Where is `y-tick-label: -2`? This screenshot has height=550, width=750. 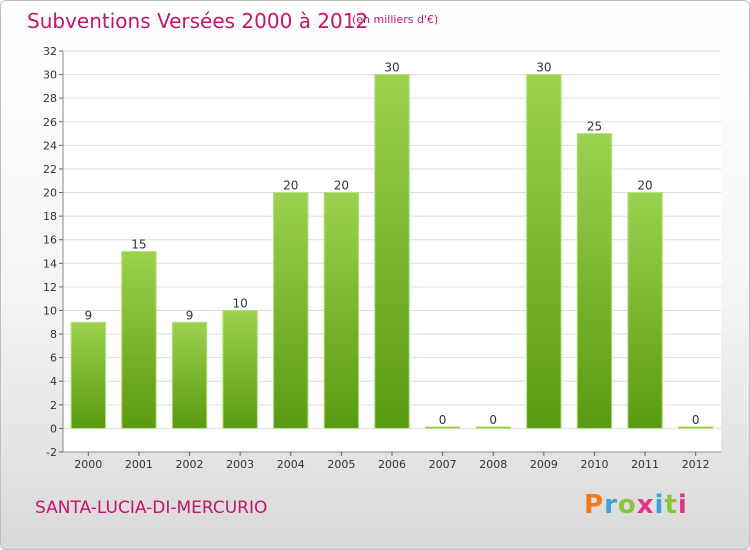
y-tick-label: -2 is located at coordinates (51, 452).